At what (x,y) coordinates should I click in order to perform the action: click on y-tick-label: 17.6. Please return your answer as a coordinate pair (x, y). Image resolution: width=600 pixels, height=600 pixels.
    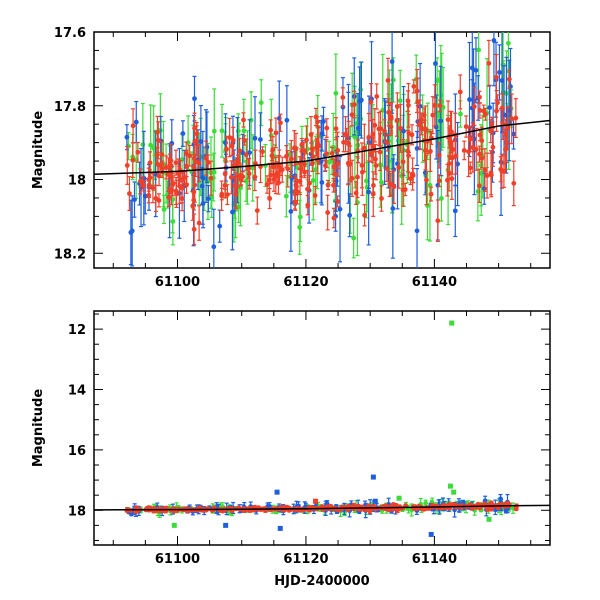
    Looking at the image, I should click on (70, 33).